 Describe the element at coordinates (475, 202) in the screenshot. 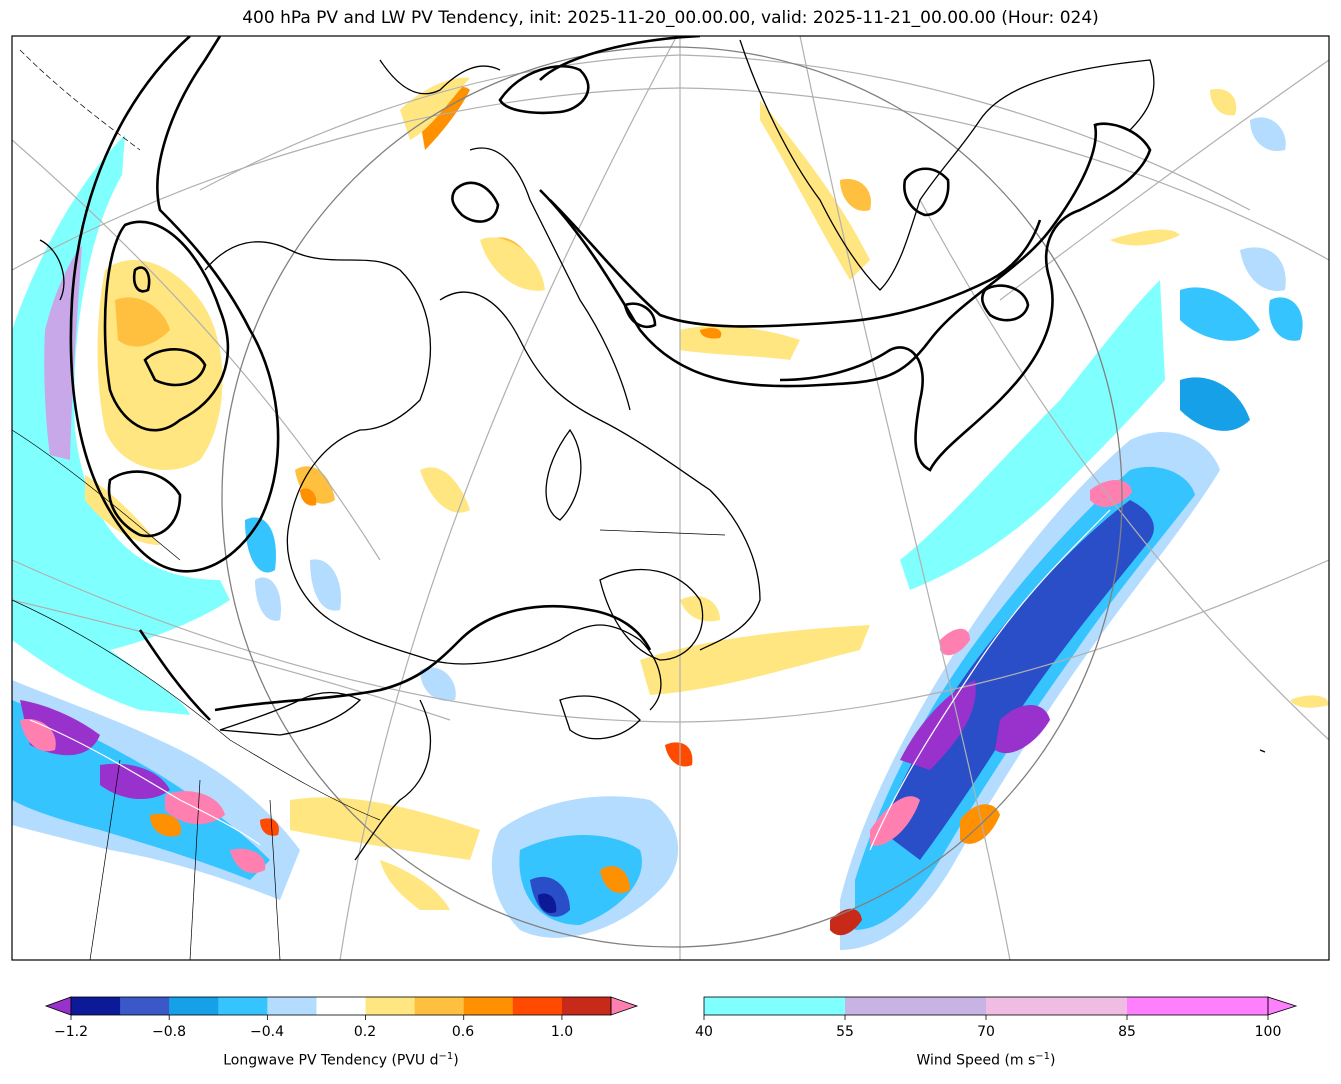

I see `pv-contour-baffin` at that location.